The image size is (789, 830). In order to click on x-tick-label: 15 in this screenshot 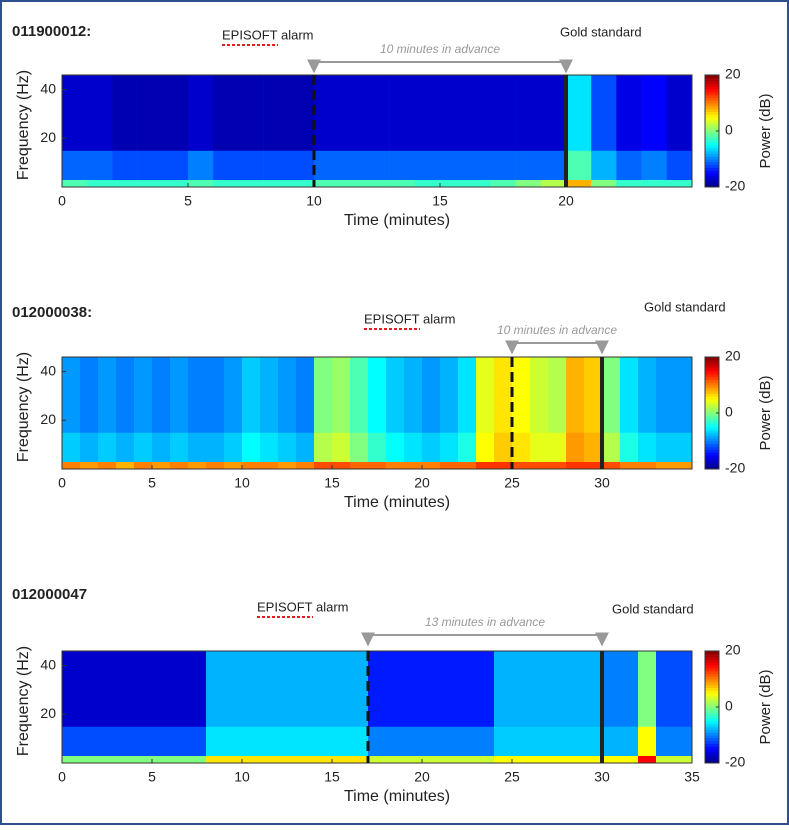, I will do `click(440, 201)`.